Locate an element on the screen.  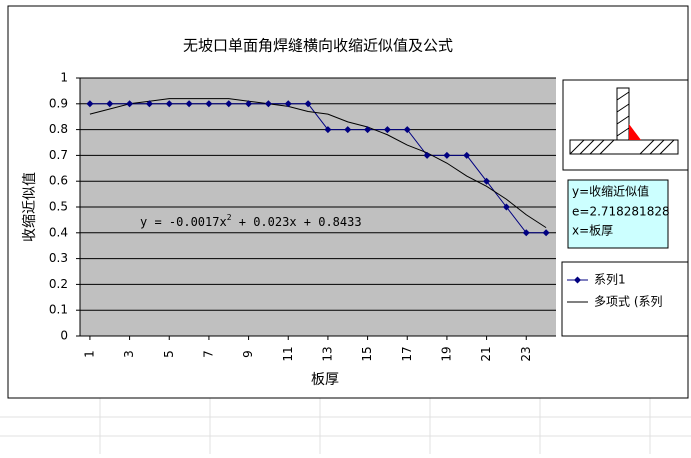
y-tick-label: 0.2 is located at coordinates (58, 284).